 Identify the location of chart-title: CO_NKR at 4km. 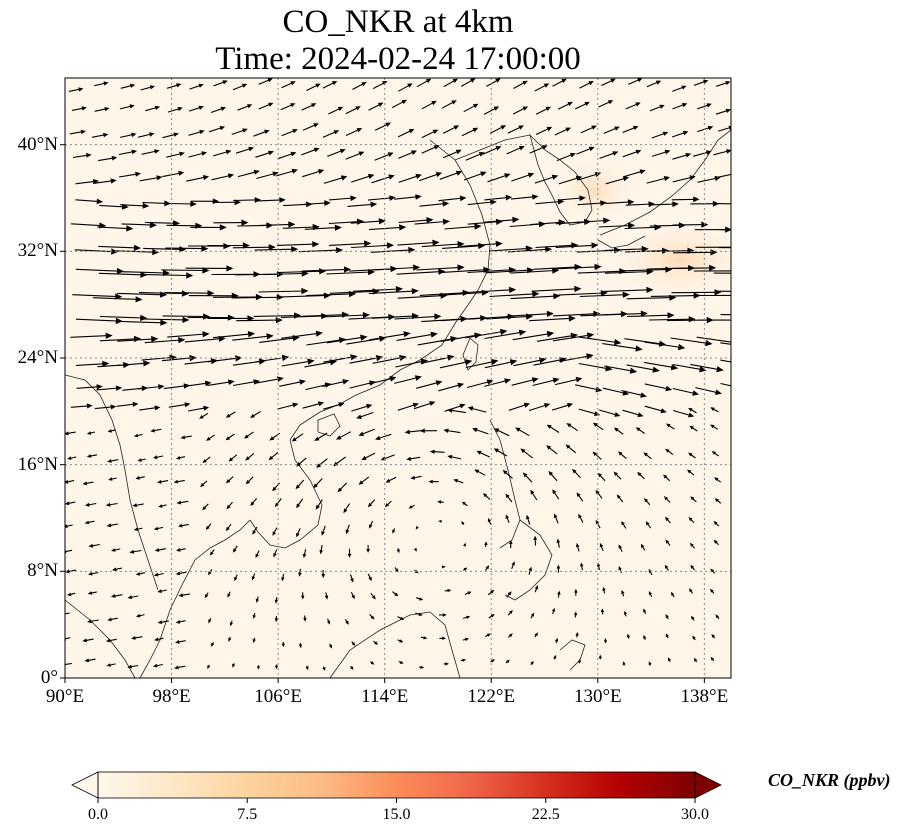
(398, 22).